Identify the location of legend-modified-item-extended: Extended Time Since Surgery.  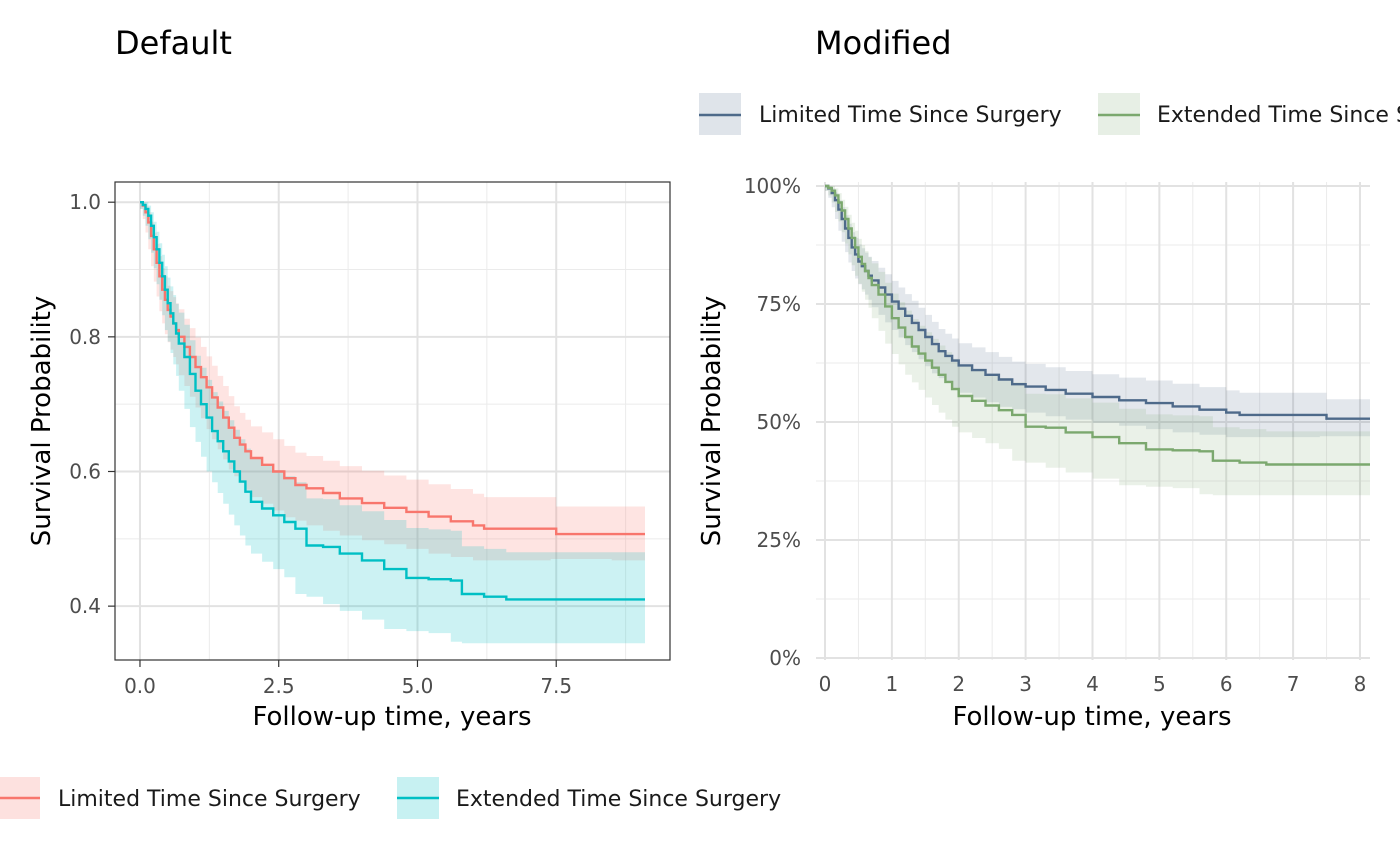
(1249, 114).